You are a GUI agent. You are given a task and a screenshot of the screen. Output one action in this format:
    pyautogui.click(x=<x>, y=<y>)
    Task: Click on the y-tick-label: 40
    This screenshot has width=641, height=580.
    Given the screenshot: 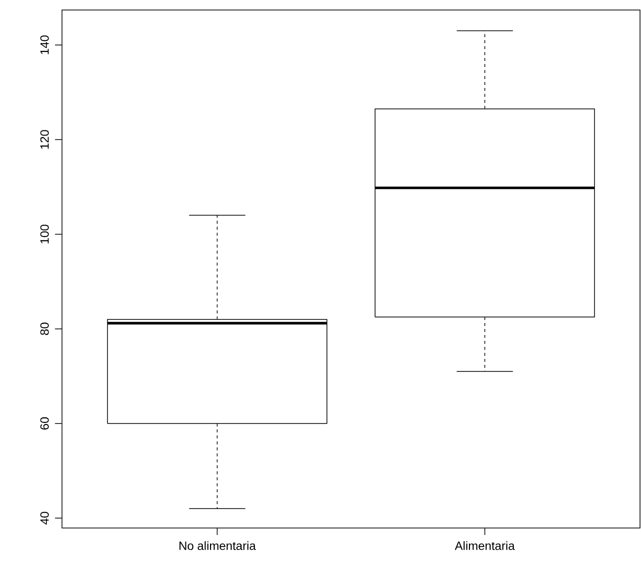 What is the action you would take?
    pyautogui.click(x=44, y=518)
    